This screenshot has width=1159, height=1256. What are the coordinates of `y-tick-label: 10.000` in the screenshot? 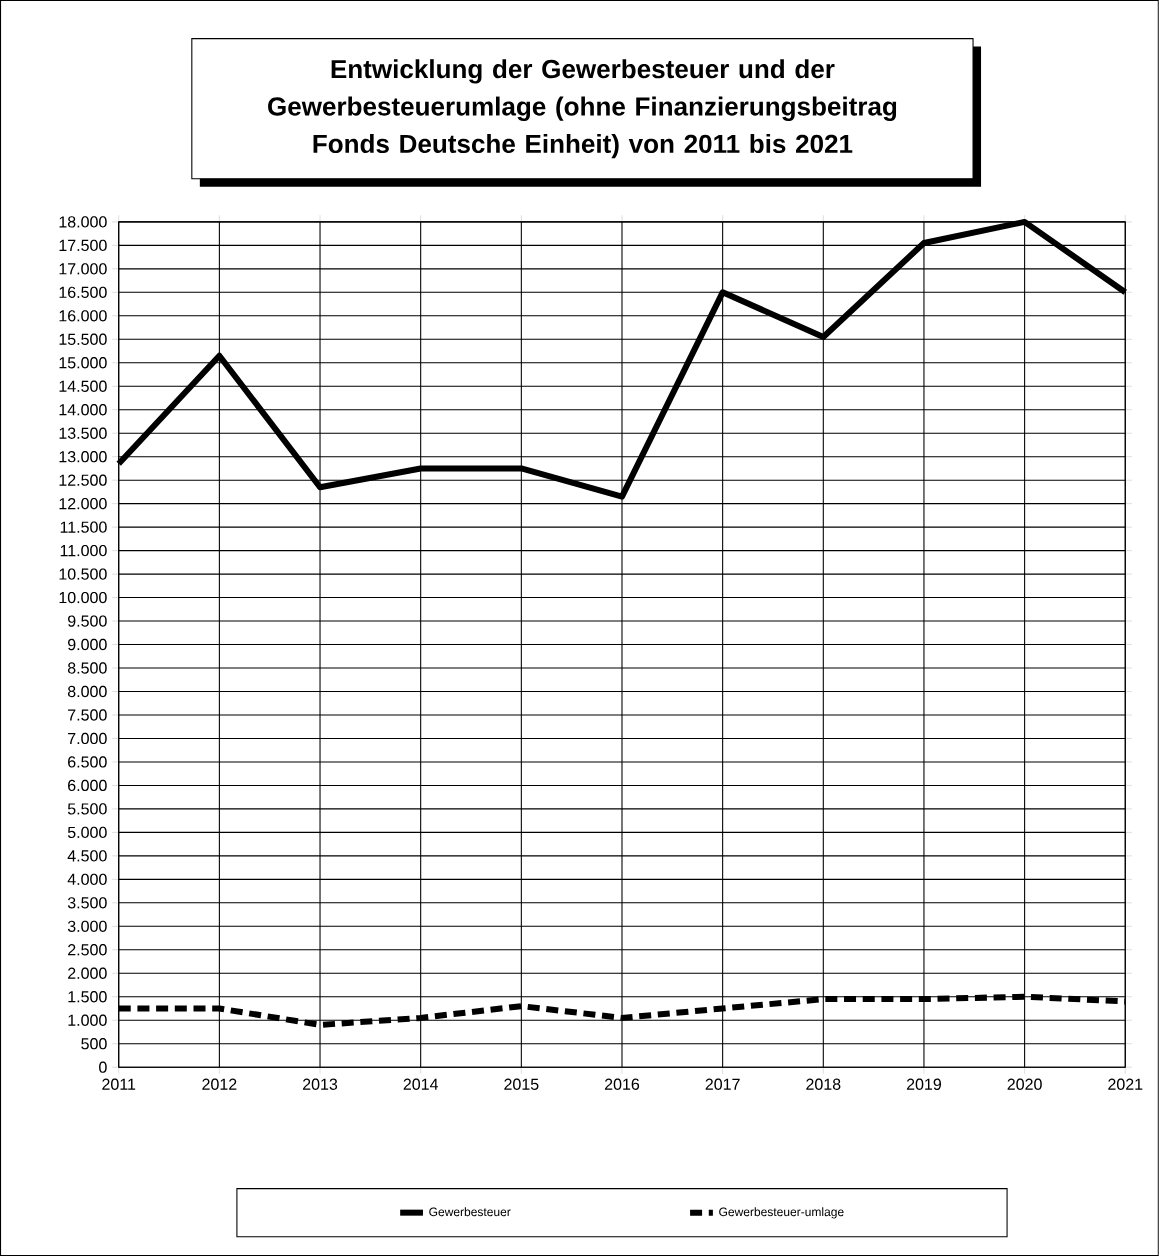 It's located at (83, 597).